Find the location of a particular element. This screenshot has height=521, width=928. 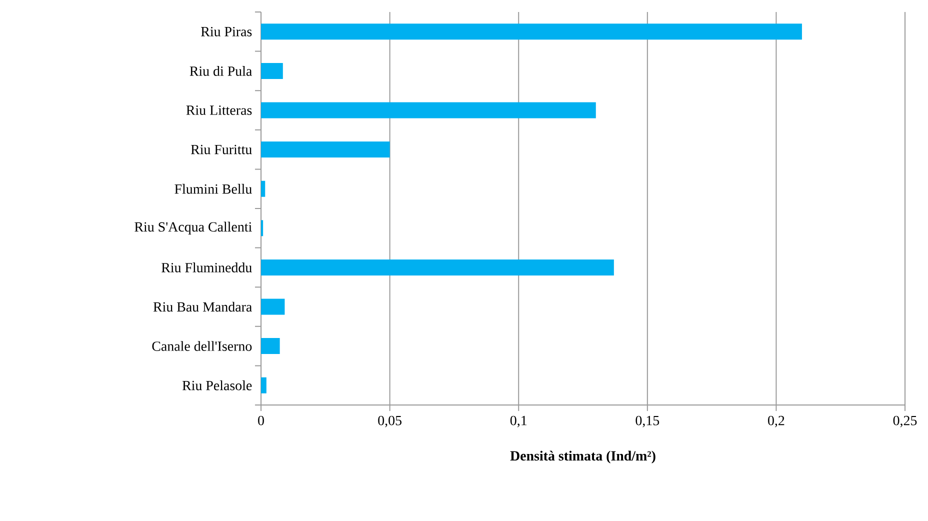

x-tick-label: 0,1 is located at coordinates (518, 422).